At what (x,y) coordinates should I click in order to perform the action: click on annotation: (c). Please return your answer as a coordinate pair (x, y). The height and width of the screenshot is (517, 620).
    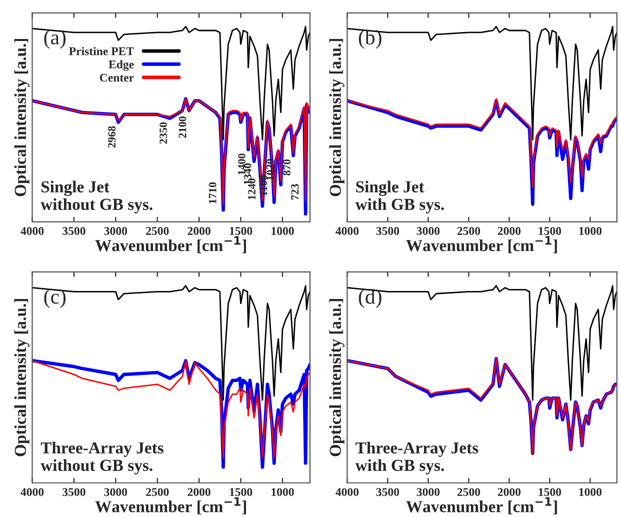
    Looking at the image, I should click on (55, 298).